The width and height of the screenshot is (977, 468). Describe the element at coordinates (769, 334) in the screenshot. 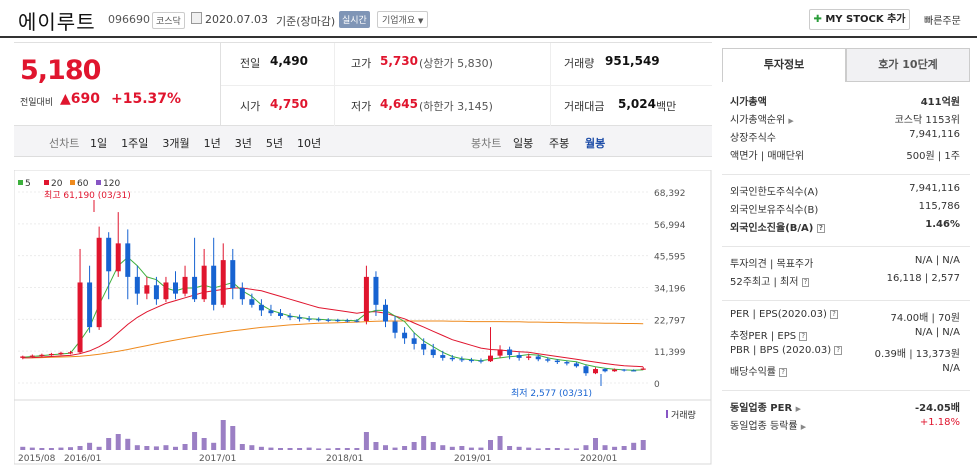

I see `est-per-label: 추정PER | EPS ?` at that location.